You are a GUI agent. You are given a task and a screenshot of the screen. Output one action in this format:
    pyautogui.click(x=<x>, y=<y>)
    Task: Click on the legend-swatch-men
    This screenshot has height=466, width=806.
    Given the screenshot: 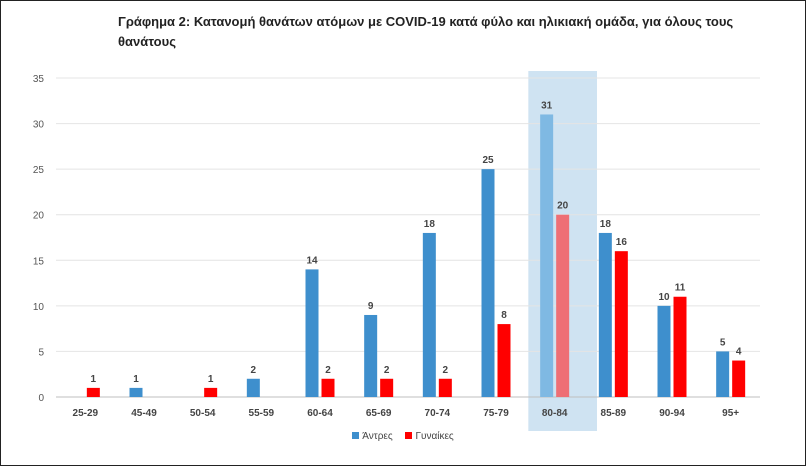 What is the action you would take?
    pyautogui.click(x=356, y=435)
    